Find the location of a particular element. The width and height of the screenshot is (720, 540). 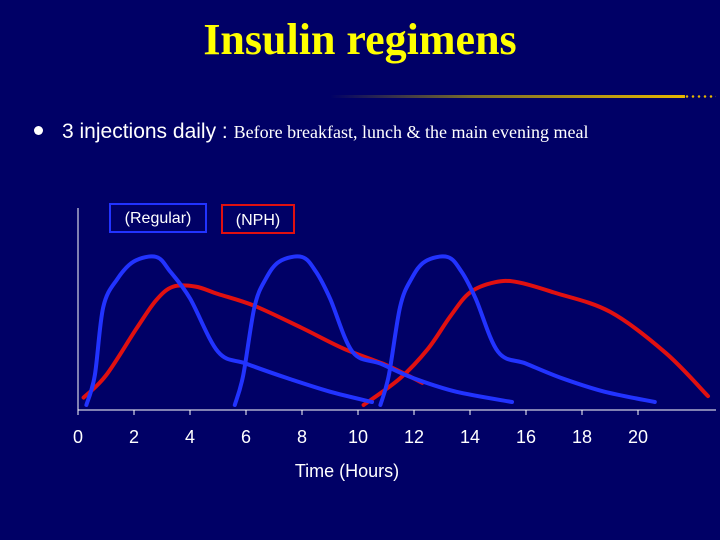

x-tick-label: 4 is located at coordinates (190, 437).